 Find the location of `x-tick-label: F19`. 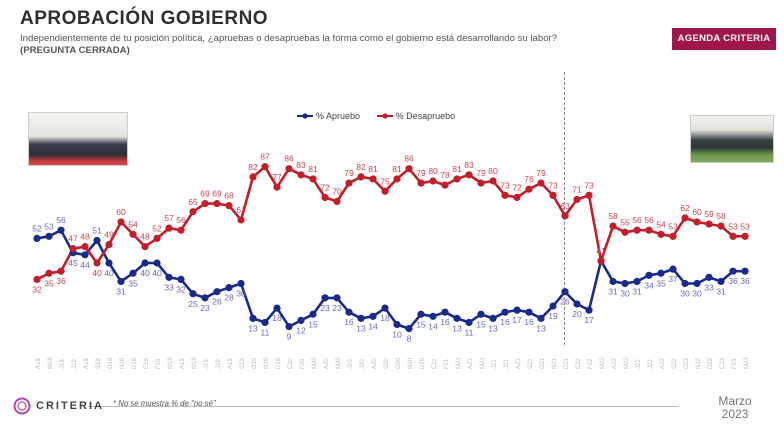

x-tick-label: F19 is located at coordinates (159, 363).